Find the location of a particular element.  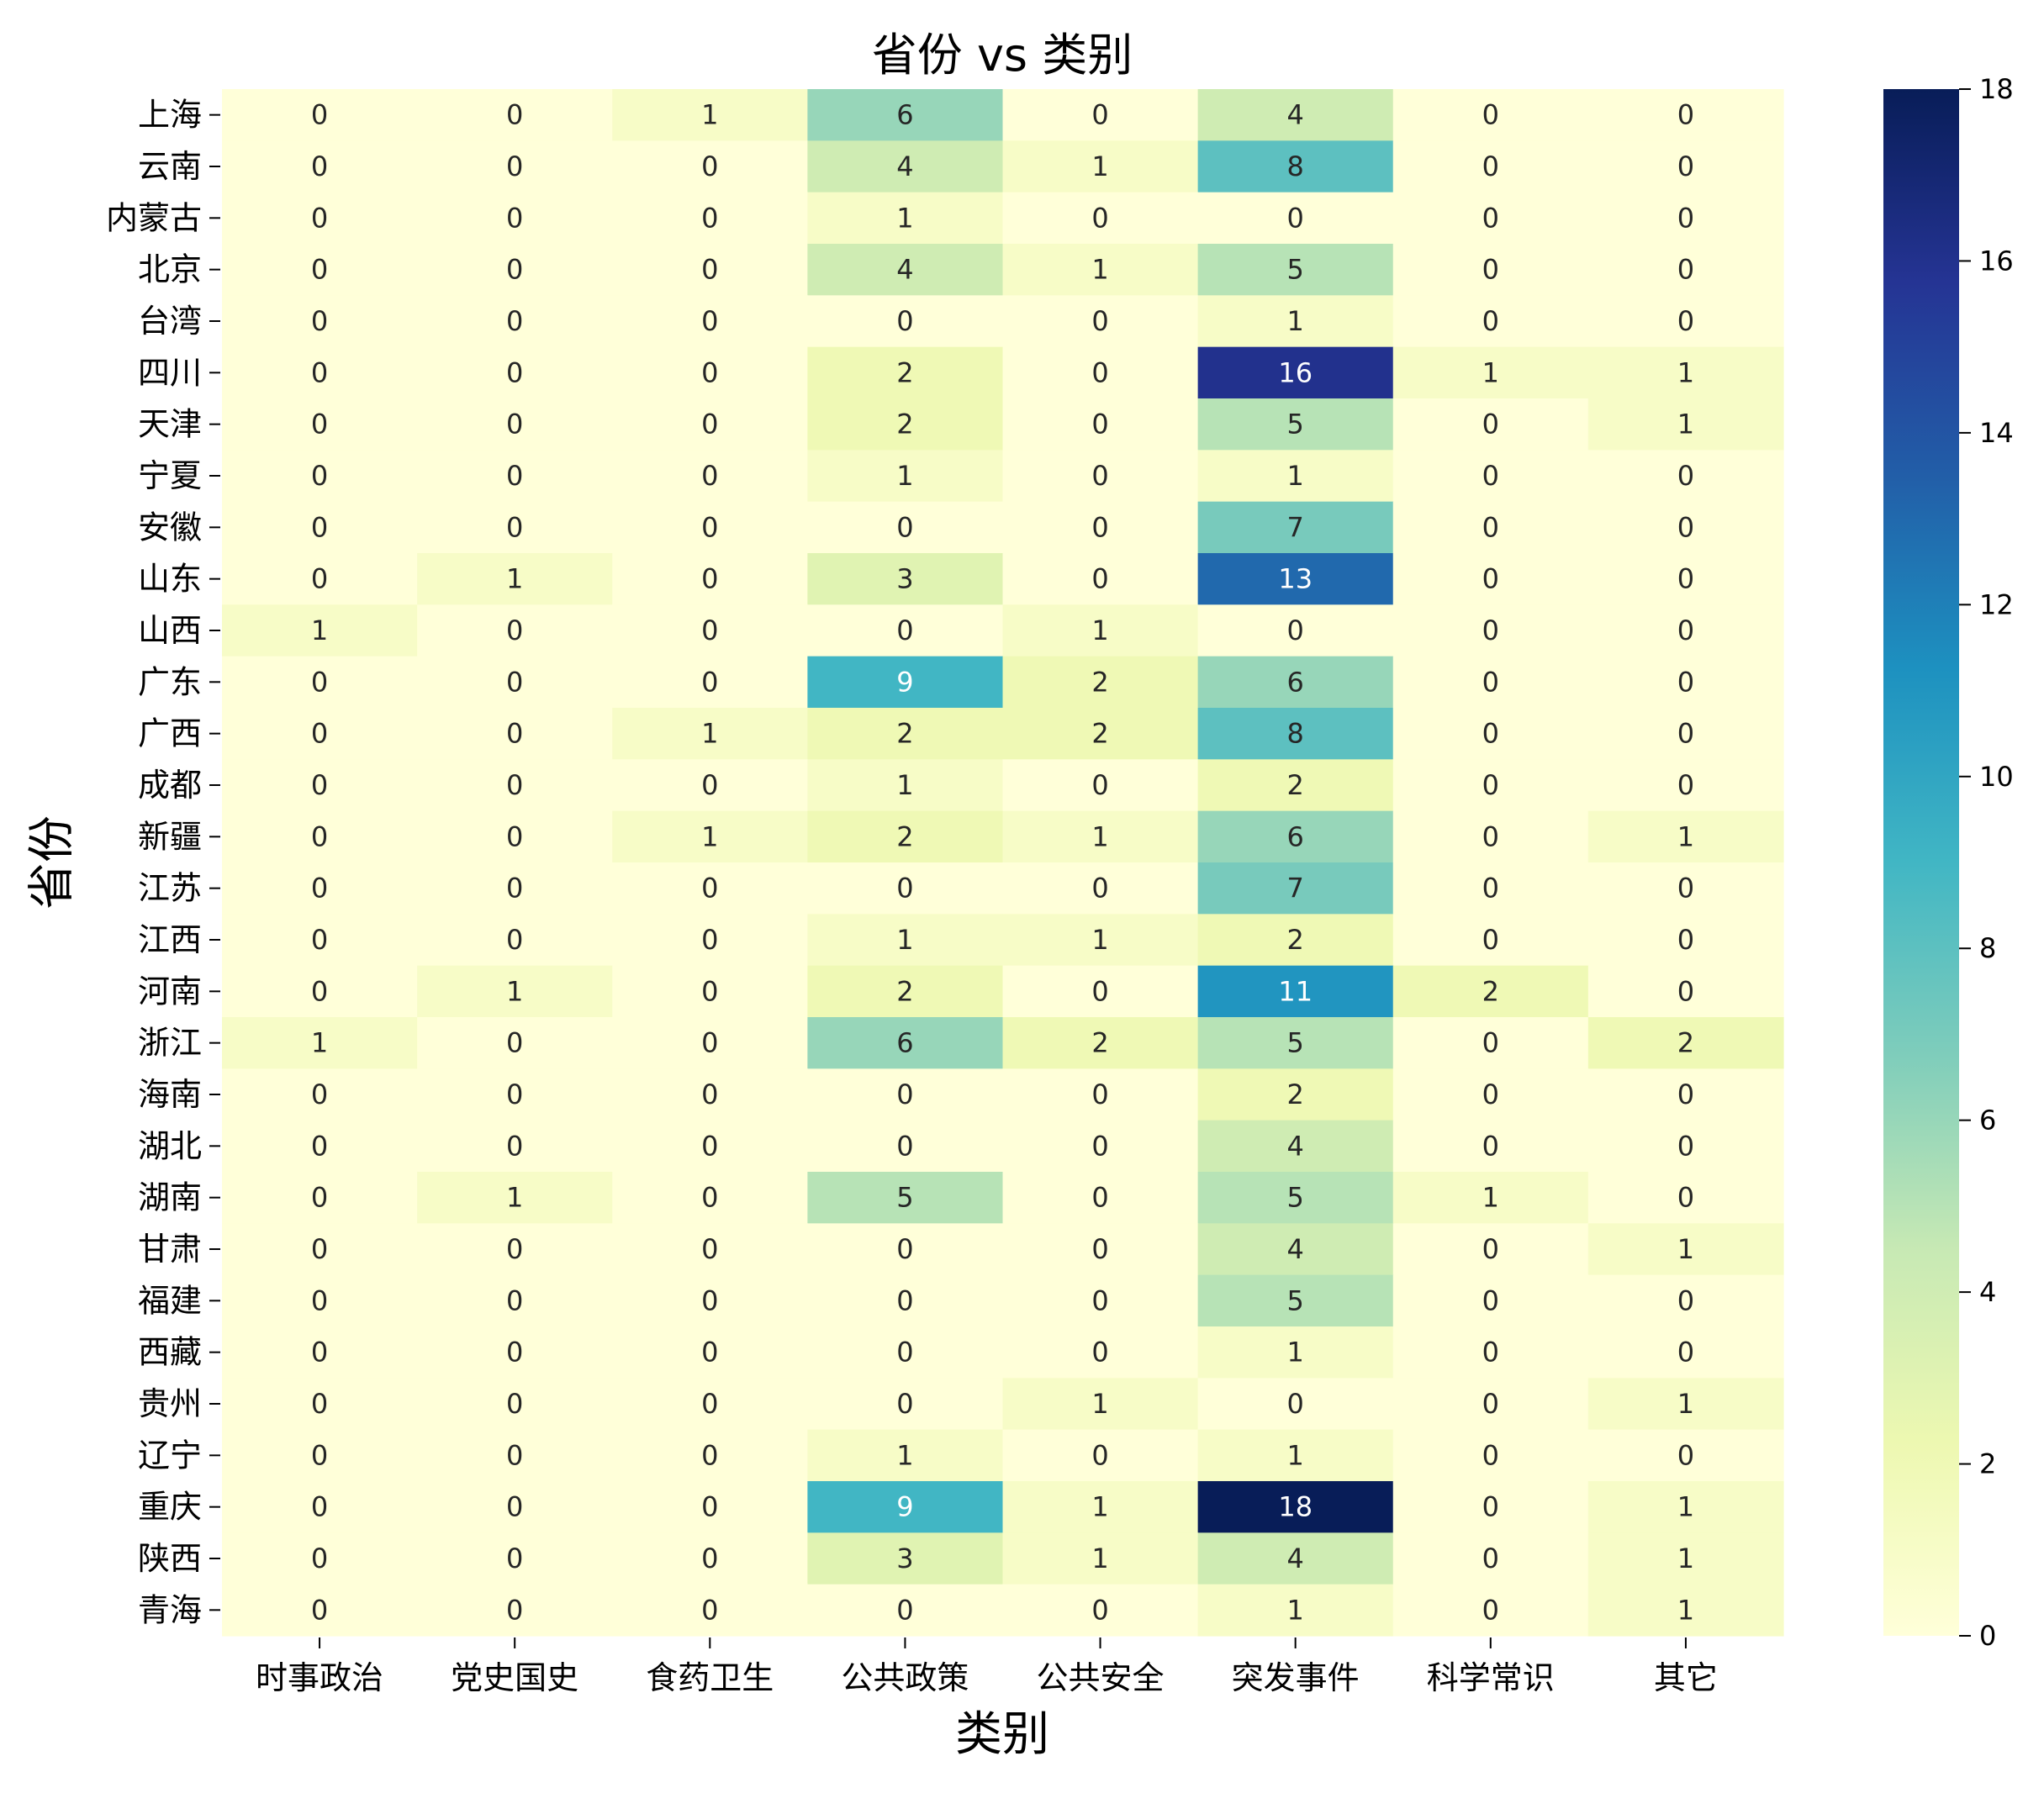

x-tick-label: 科学常识 is located at coordinates (1491, 1677).